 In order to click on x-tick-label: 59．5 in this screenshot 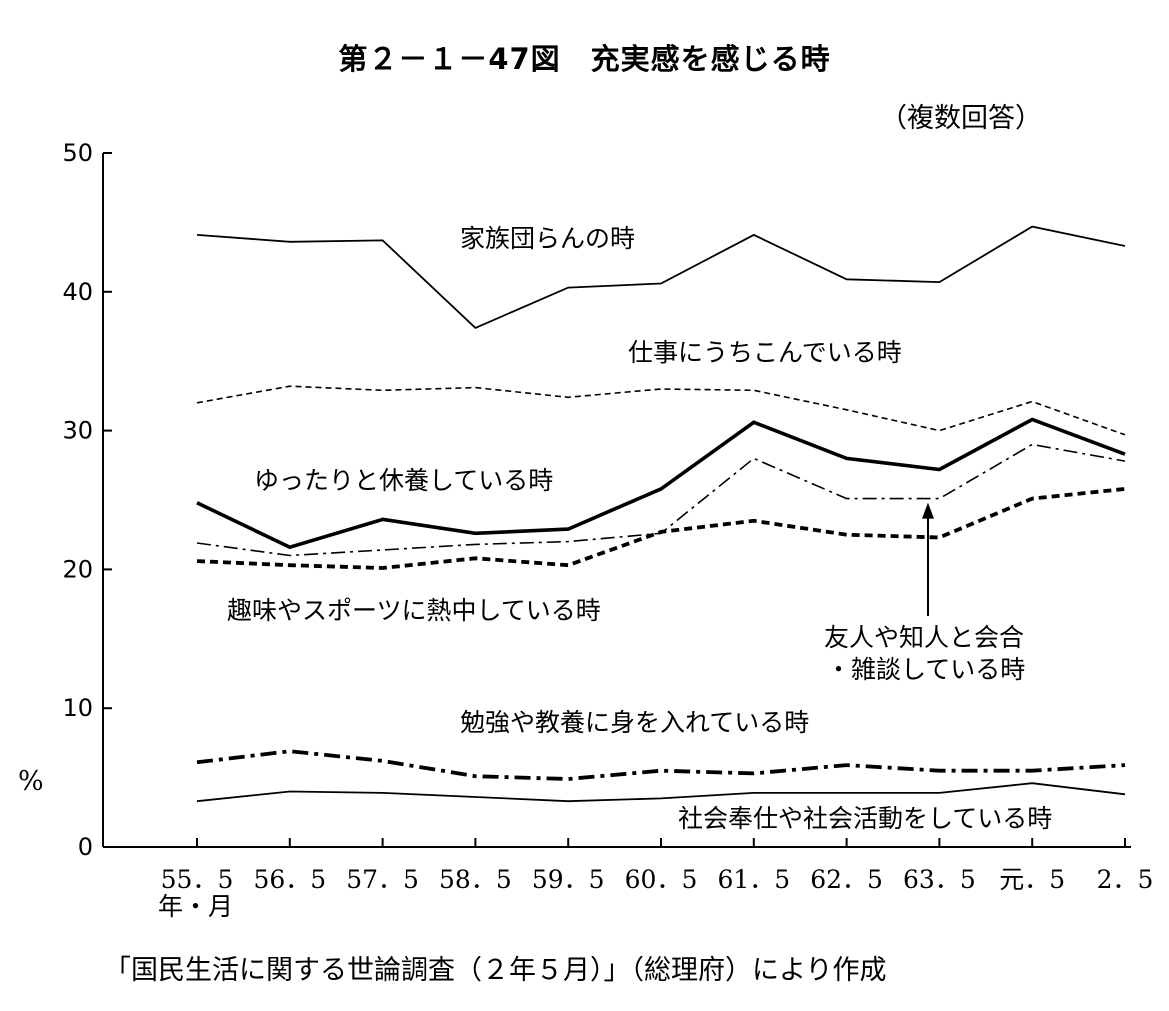, I will do `click(568, 879)`.